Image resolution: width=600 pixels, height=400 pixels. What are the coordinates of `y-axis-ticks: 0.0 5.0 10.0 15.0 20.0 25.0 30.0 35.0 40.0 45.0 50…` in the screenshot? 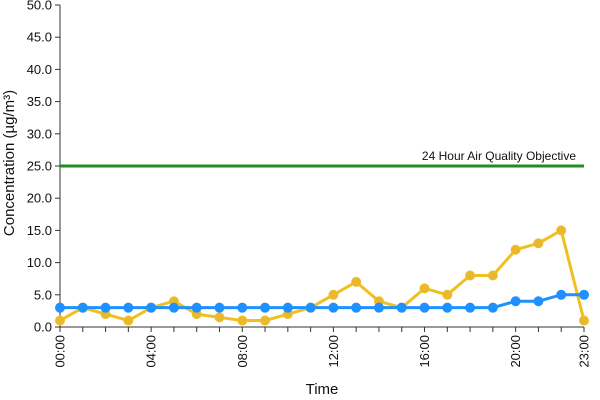 It's located at (43, 167).